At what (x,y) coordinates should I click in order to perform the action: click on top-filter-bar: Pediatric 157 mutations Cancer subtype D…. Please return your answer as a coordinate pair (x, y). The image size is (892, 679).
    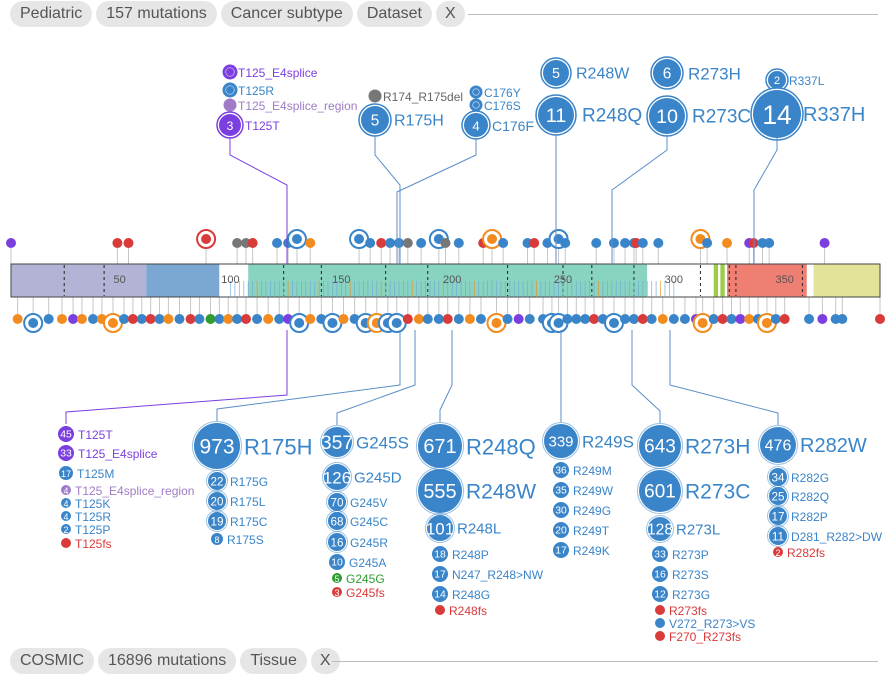
    Looking at the image, I should click on (239, 14).